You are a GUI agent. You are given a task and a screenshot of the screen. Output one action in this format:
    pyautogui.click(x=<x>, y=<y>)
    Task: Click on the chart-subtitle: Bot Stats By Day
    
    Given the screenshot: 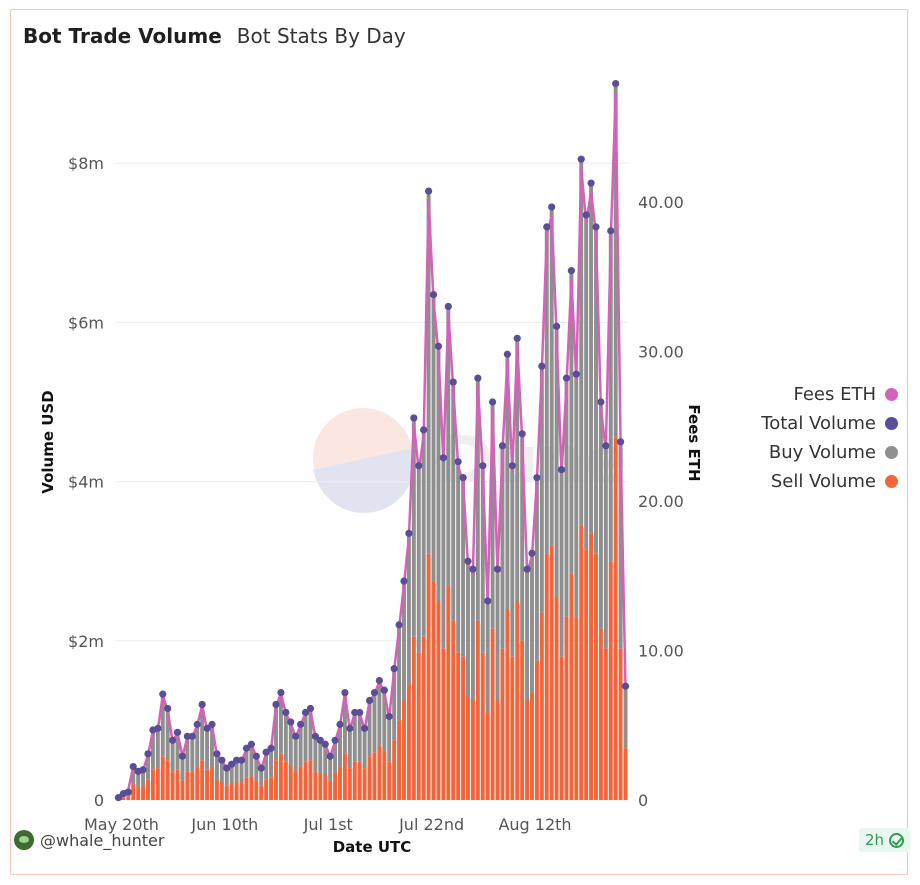 What is the action you would take?
    pyautogui.click(x=321, y=36)
    